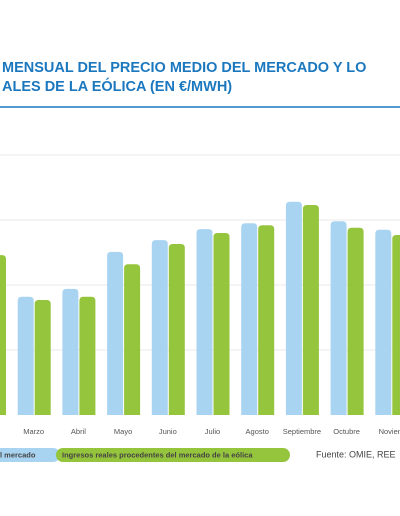 This screenshot has width=400, height=516. What do you see at coordinates (346, 431) in the screenshot?
I see `x-tick-label: Octubre` at bounding box center [346, 431].